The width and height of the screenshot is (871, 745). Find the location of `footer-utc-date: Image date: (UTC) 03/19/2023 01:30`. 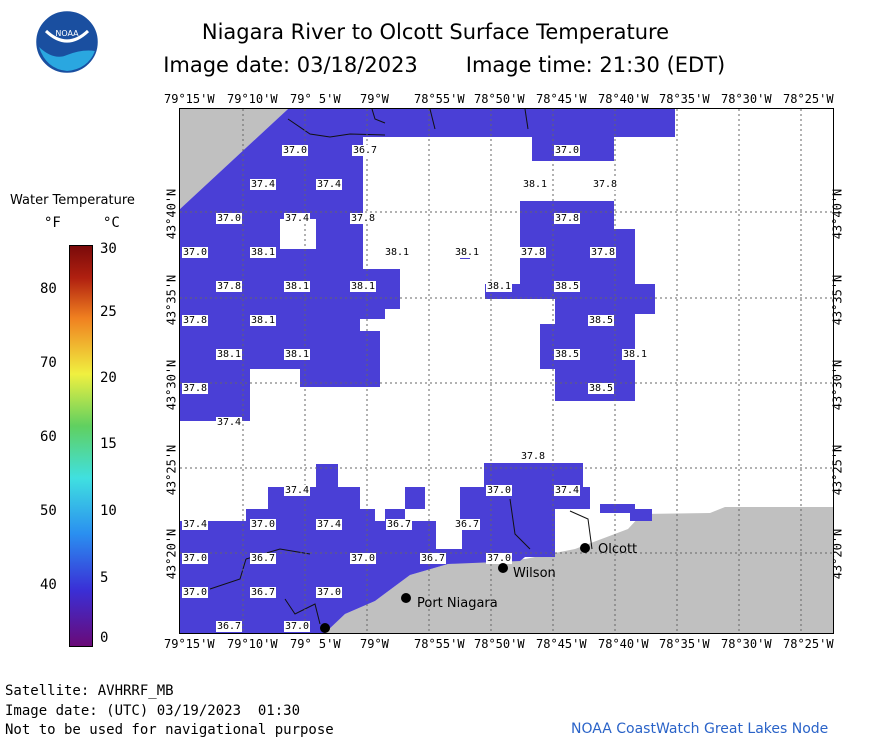

footer-utc-date: Image date: (UTC) 03/19/2023 01:30 is located at coordinates (153, 711).